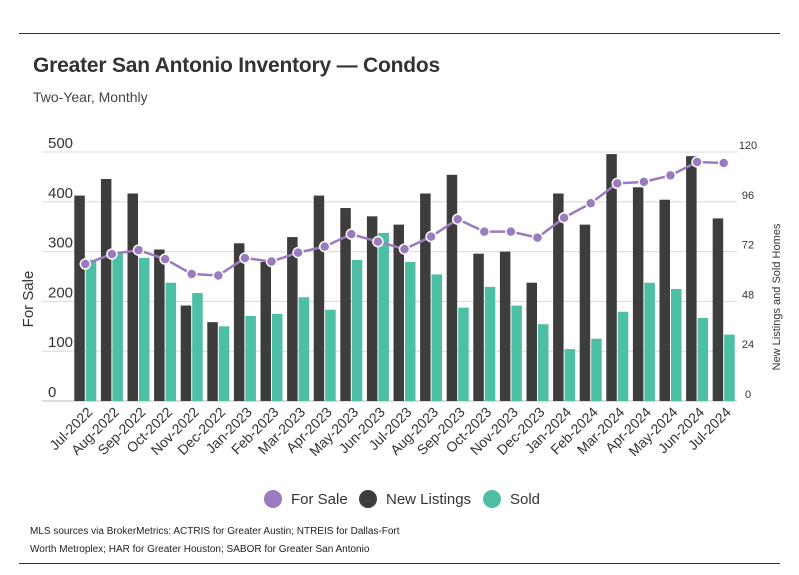  Describe the element at coordinates (399, 33) in the screenshot. I see `top-rule` at that location.